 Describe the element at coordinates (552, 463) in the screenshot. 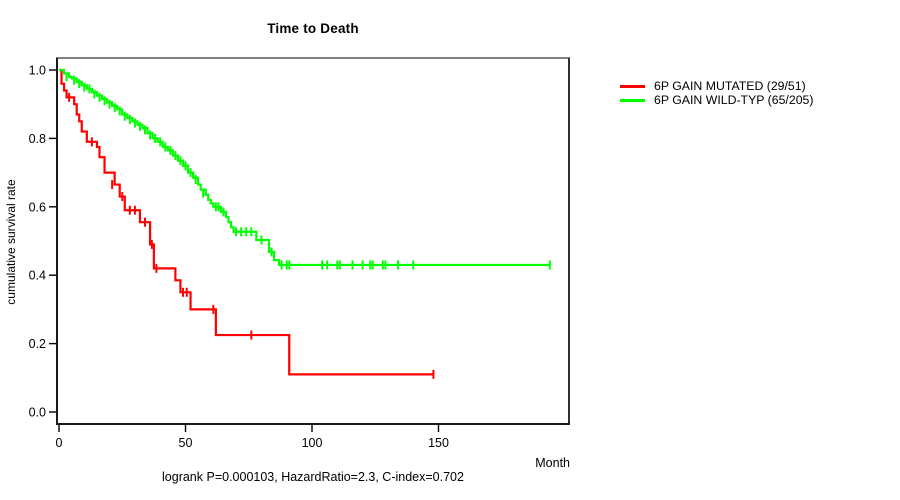

I see `x-axis-label: Month` at that location.